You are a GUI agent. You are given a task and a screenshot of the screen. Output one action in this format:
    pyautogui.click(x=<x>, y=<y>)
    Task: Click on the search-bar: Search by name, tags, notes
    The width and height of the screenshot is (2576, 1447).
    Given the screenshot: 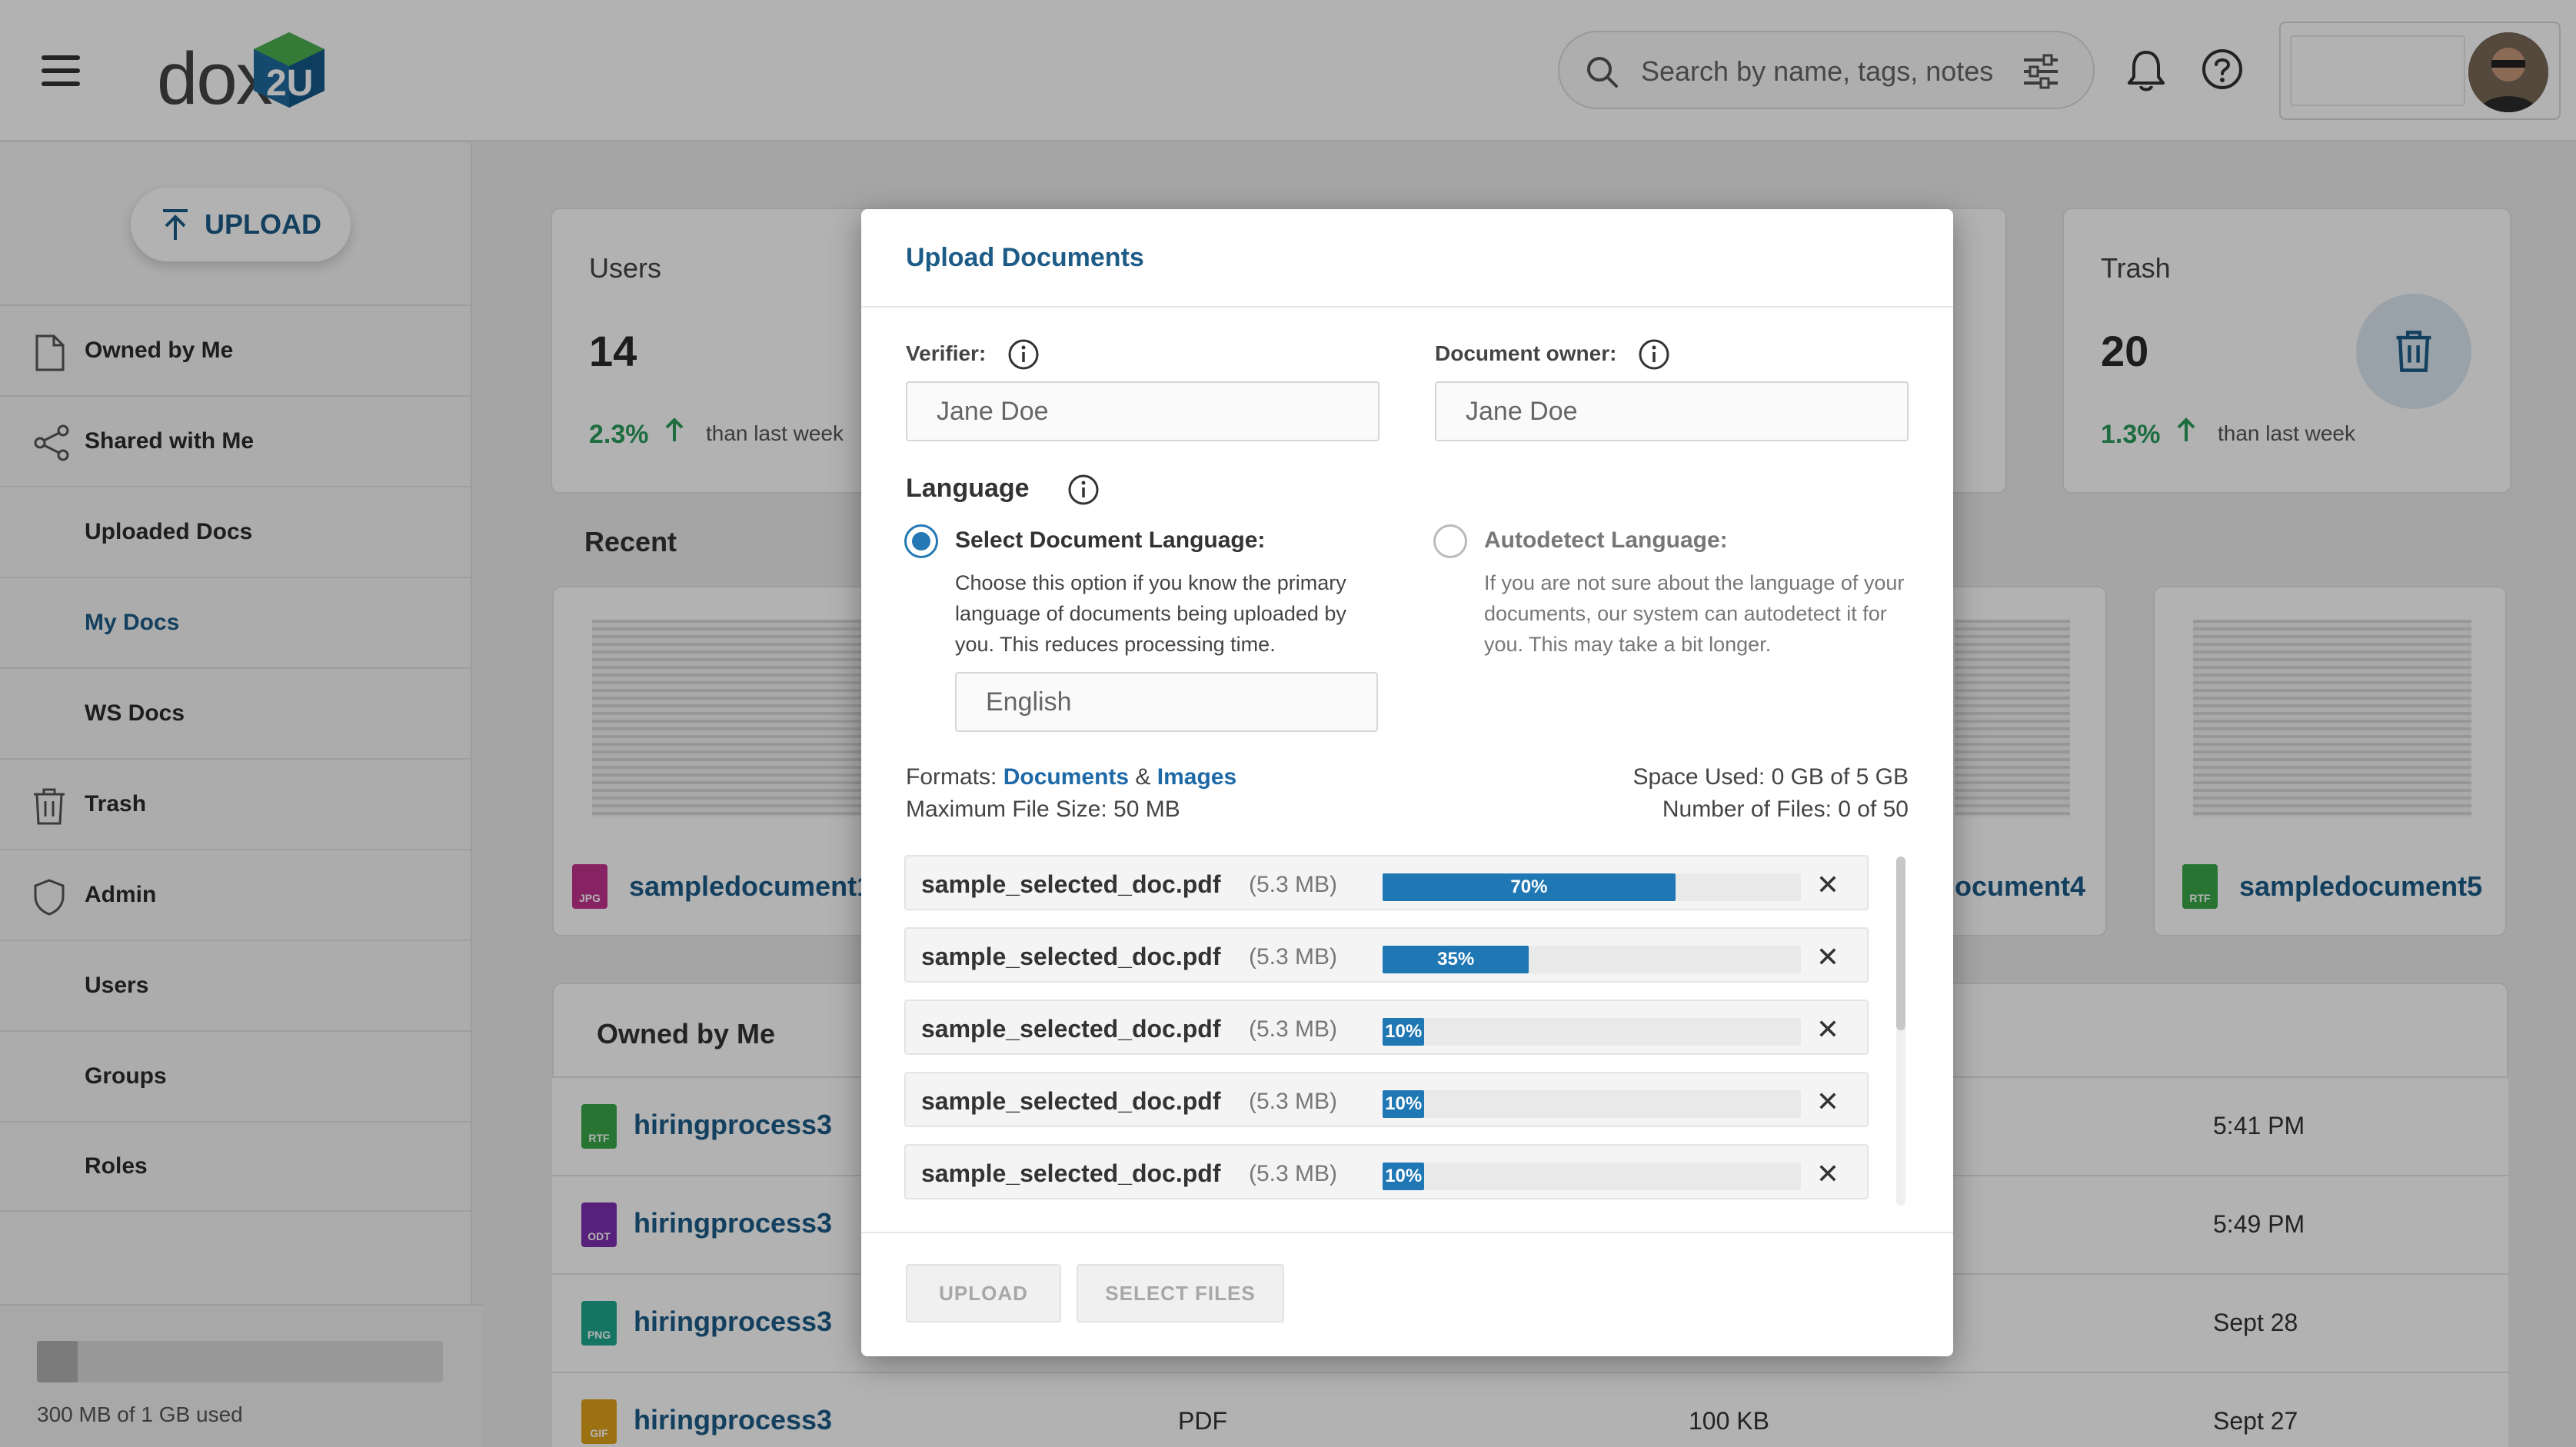 What is the action you would take?
    pyautogui.click(x=1826, y=70)
    